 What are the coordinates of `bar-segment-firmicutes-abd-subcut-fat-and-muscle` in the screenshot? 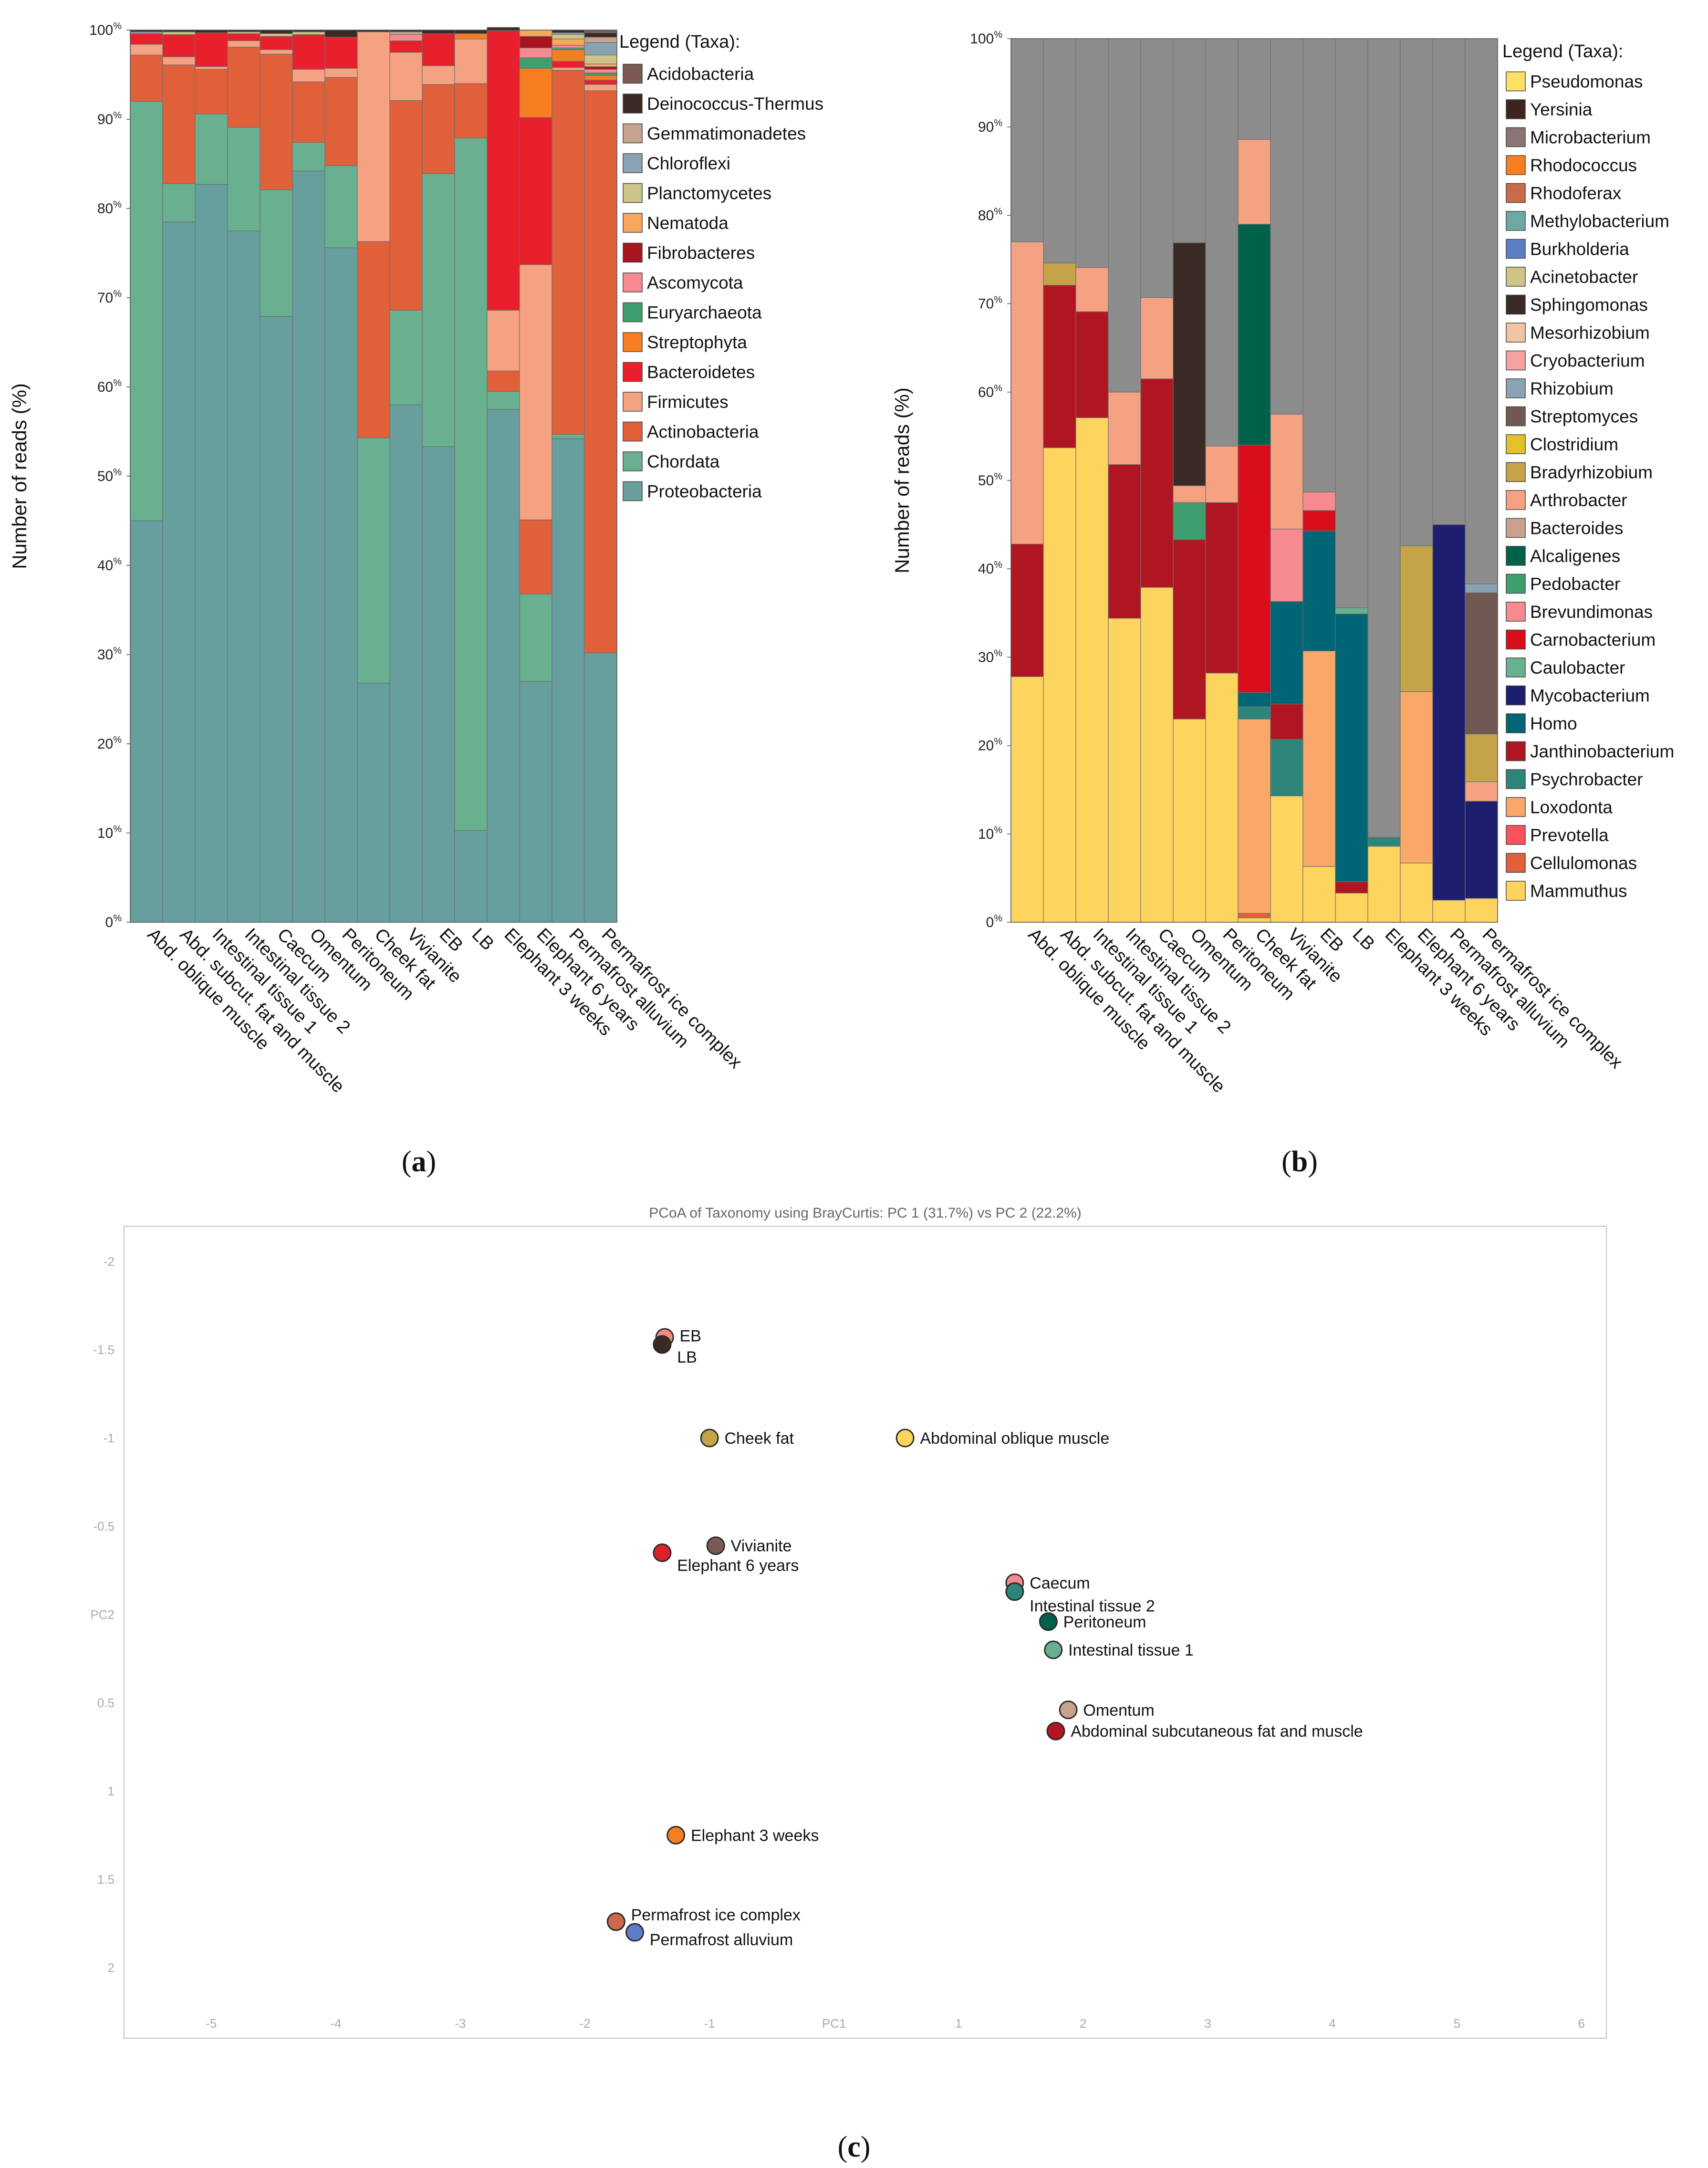 It's located at (179, 60).